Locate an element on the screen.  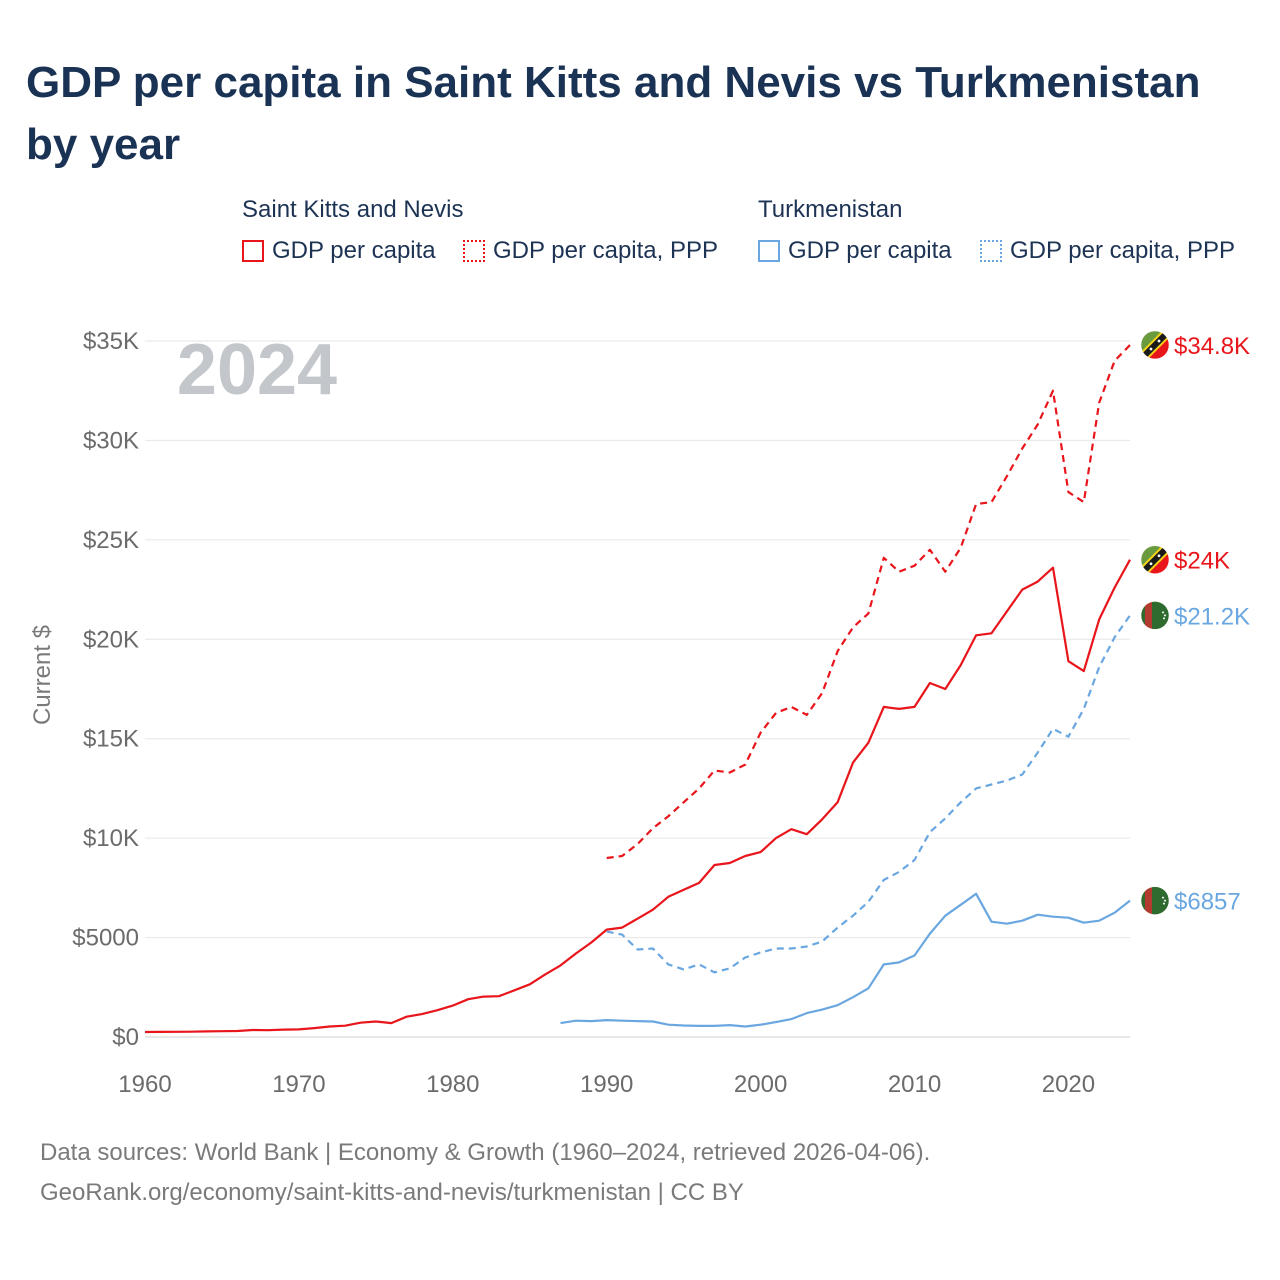
x-tick-label: 1970 is located at coordinates (298, 1084).